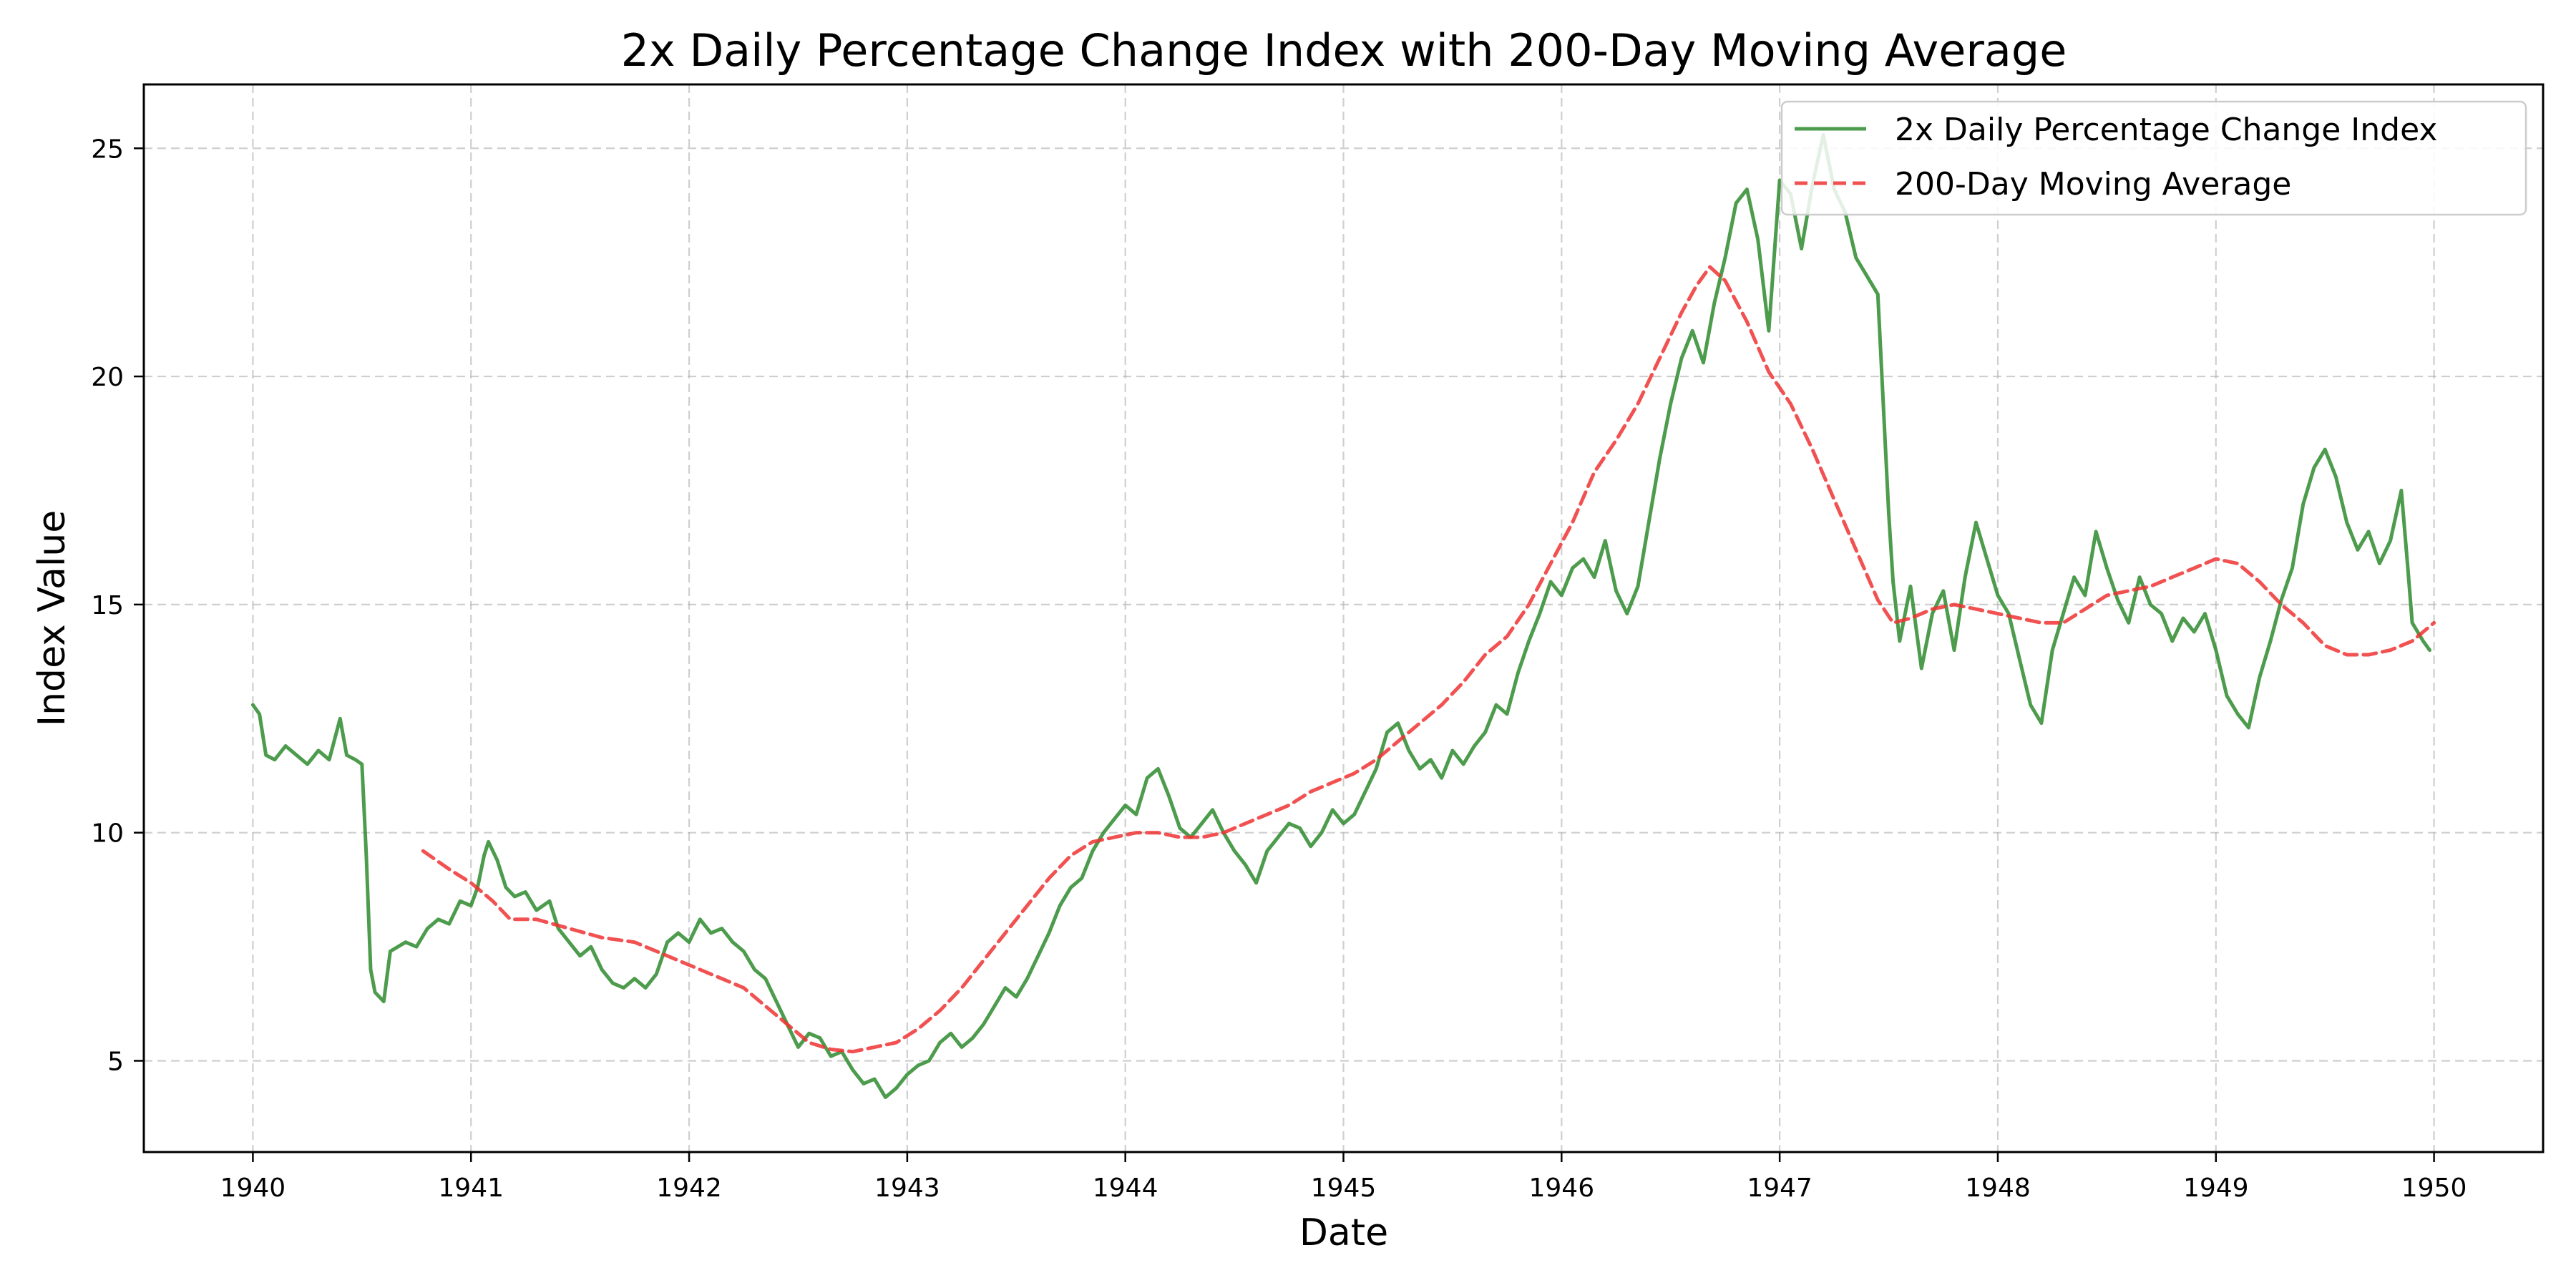 The image size is (2576, 1288). Describe the element at coordinates (1998, 1188) in the screenshot. I see `x-tick-label: 1948` at that location.